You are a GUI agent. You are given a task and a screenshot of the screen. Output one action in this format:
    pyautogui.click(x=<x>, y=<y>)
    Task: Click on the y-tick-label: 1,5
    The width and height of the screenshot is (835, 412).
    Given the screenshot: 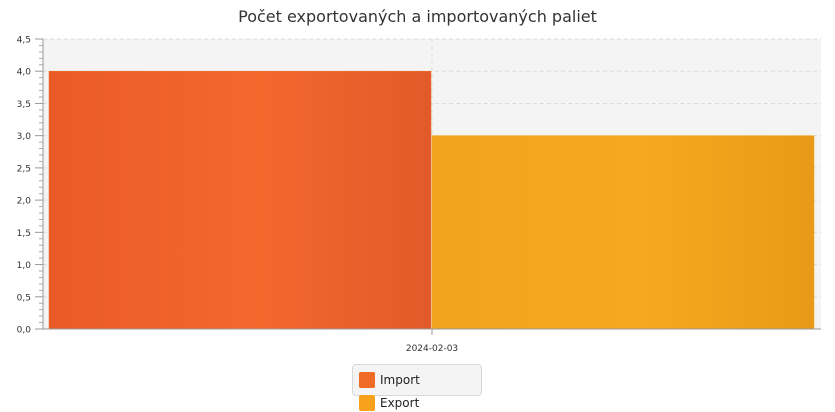 What is the action you would take?
    pyautogui.click(x=24, y=234)
    